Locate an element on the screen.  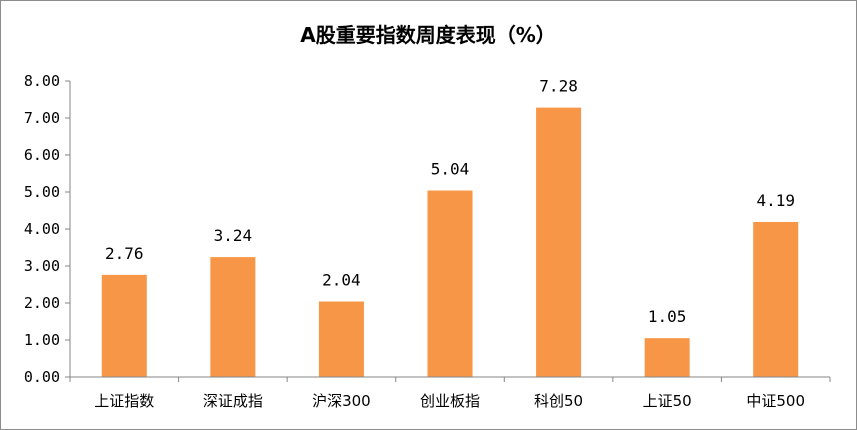
data-label: 5.04 is located at coordinates (450, 169).